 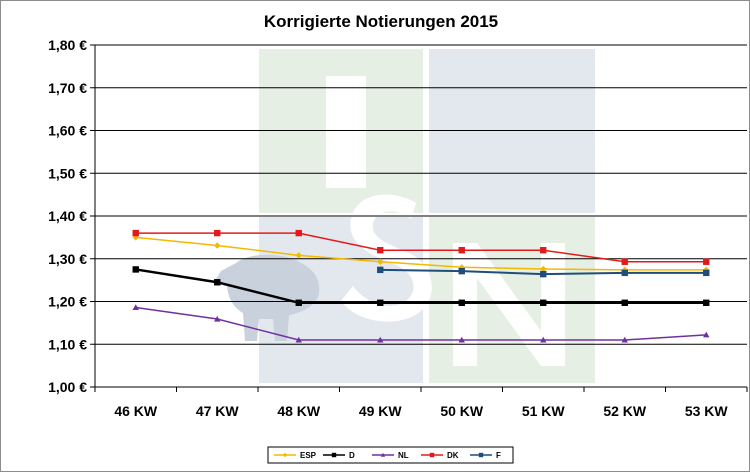 What do you see at coordinates (625, 411) in the screenshot?
I see `x-tick-label: 52 KW` at bounding box center [625, 411].